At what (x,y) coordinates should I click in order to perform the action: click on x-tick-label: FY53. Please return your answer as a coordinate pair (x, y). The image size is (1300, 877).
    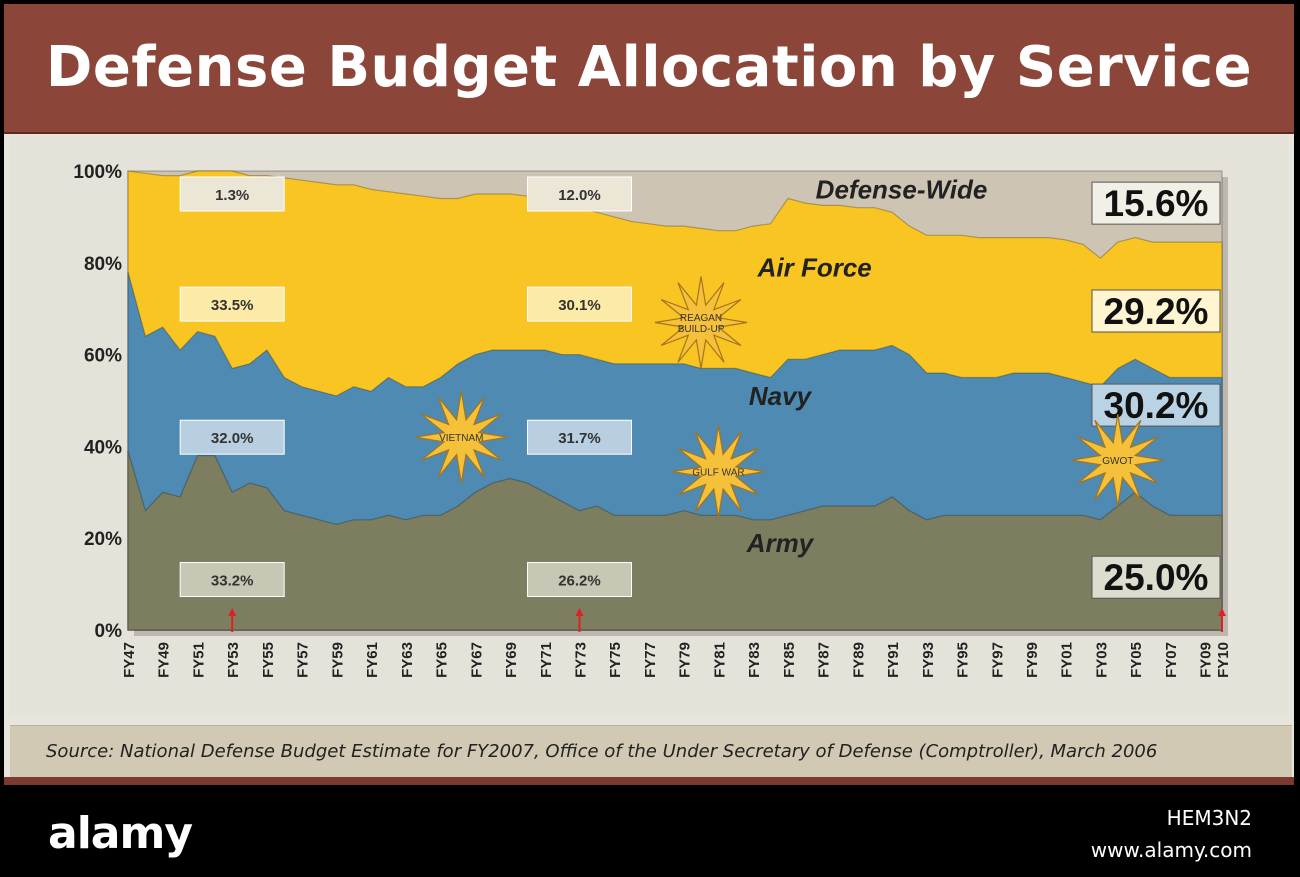
    Looking at the image, I should click on (233, 660).